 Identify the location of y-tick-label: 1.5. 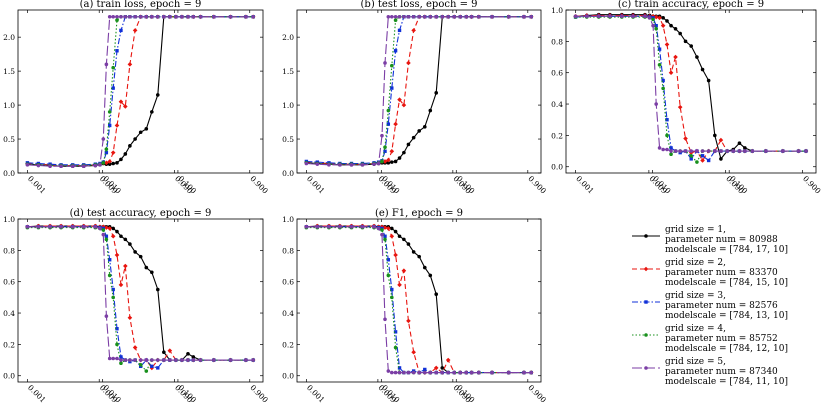
(288, 71).